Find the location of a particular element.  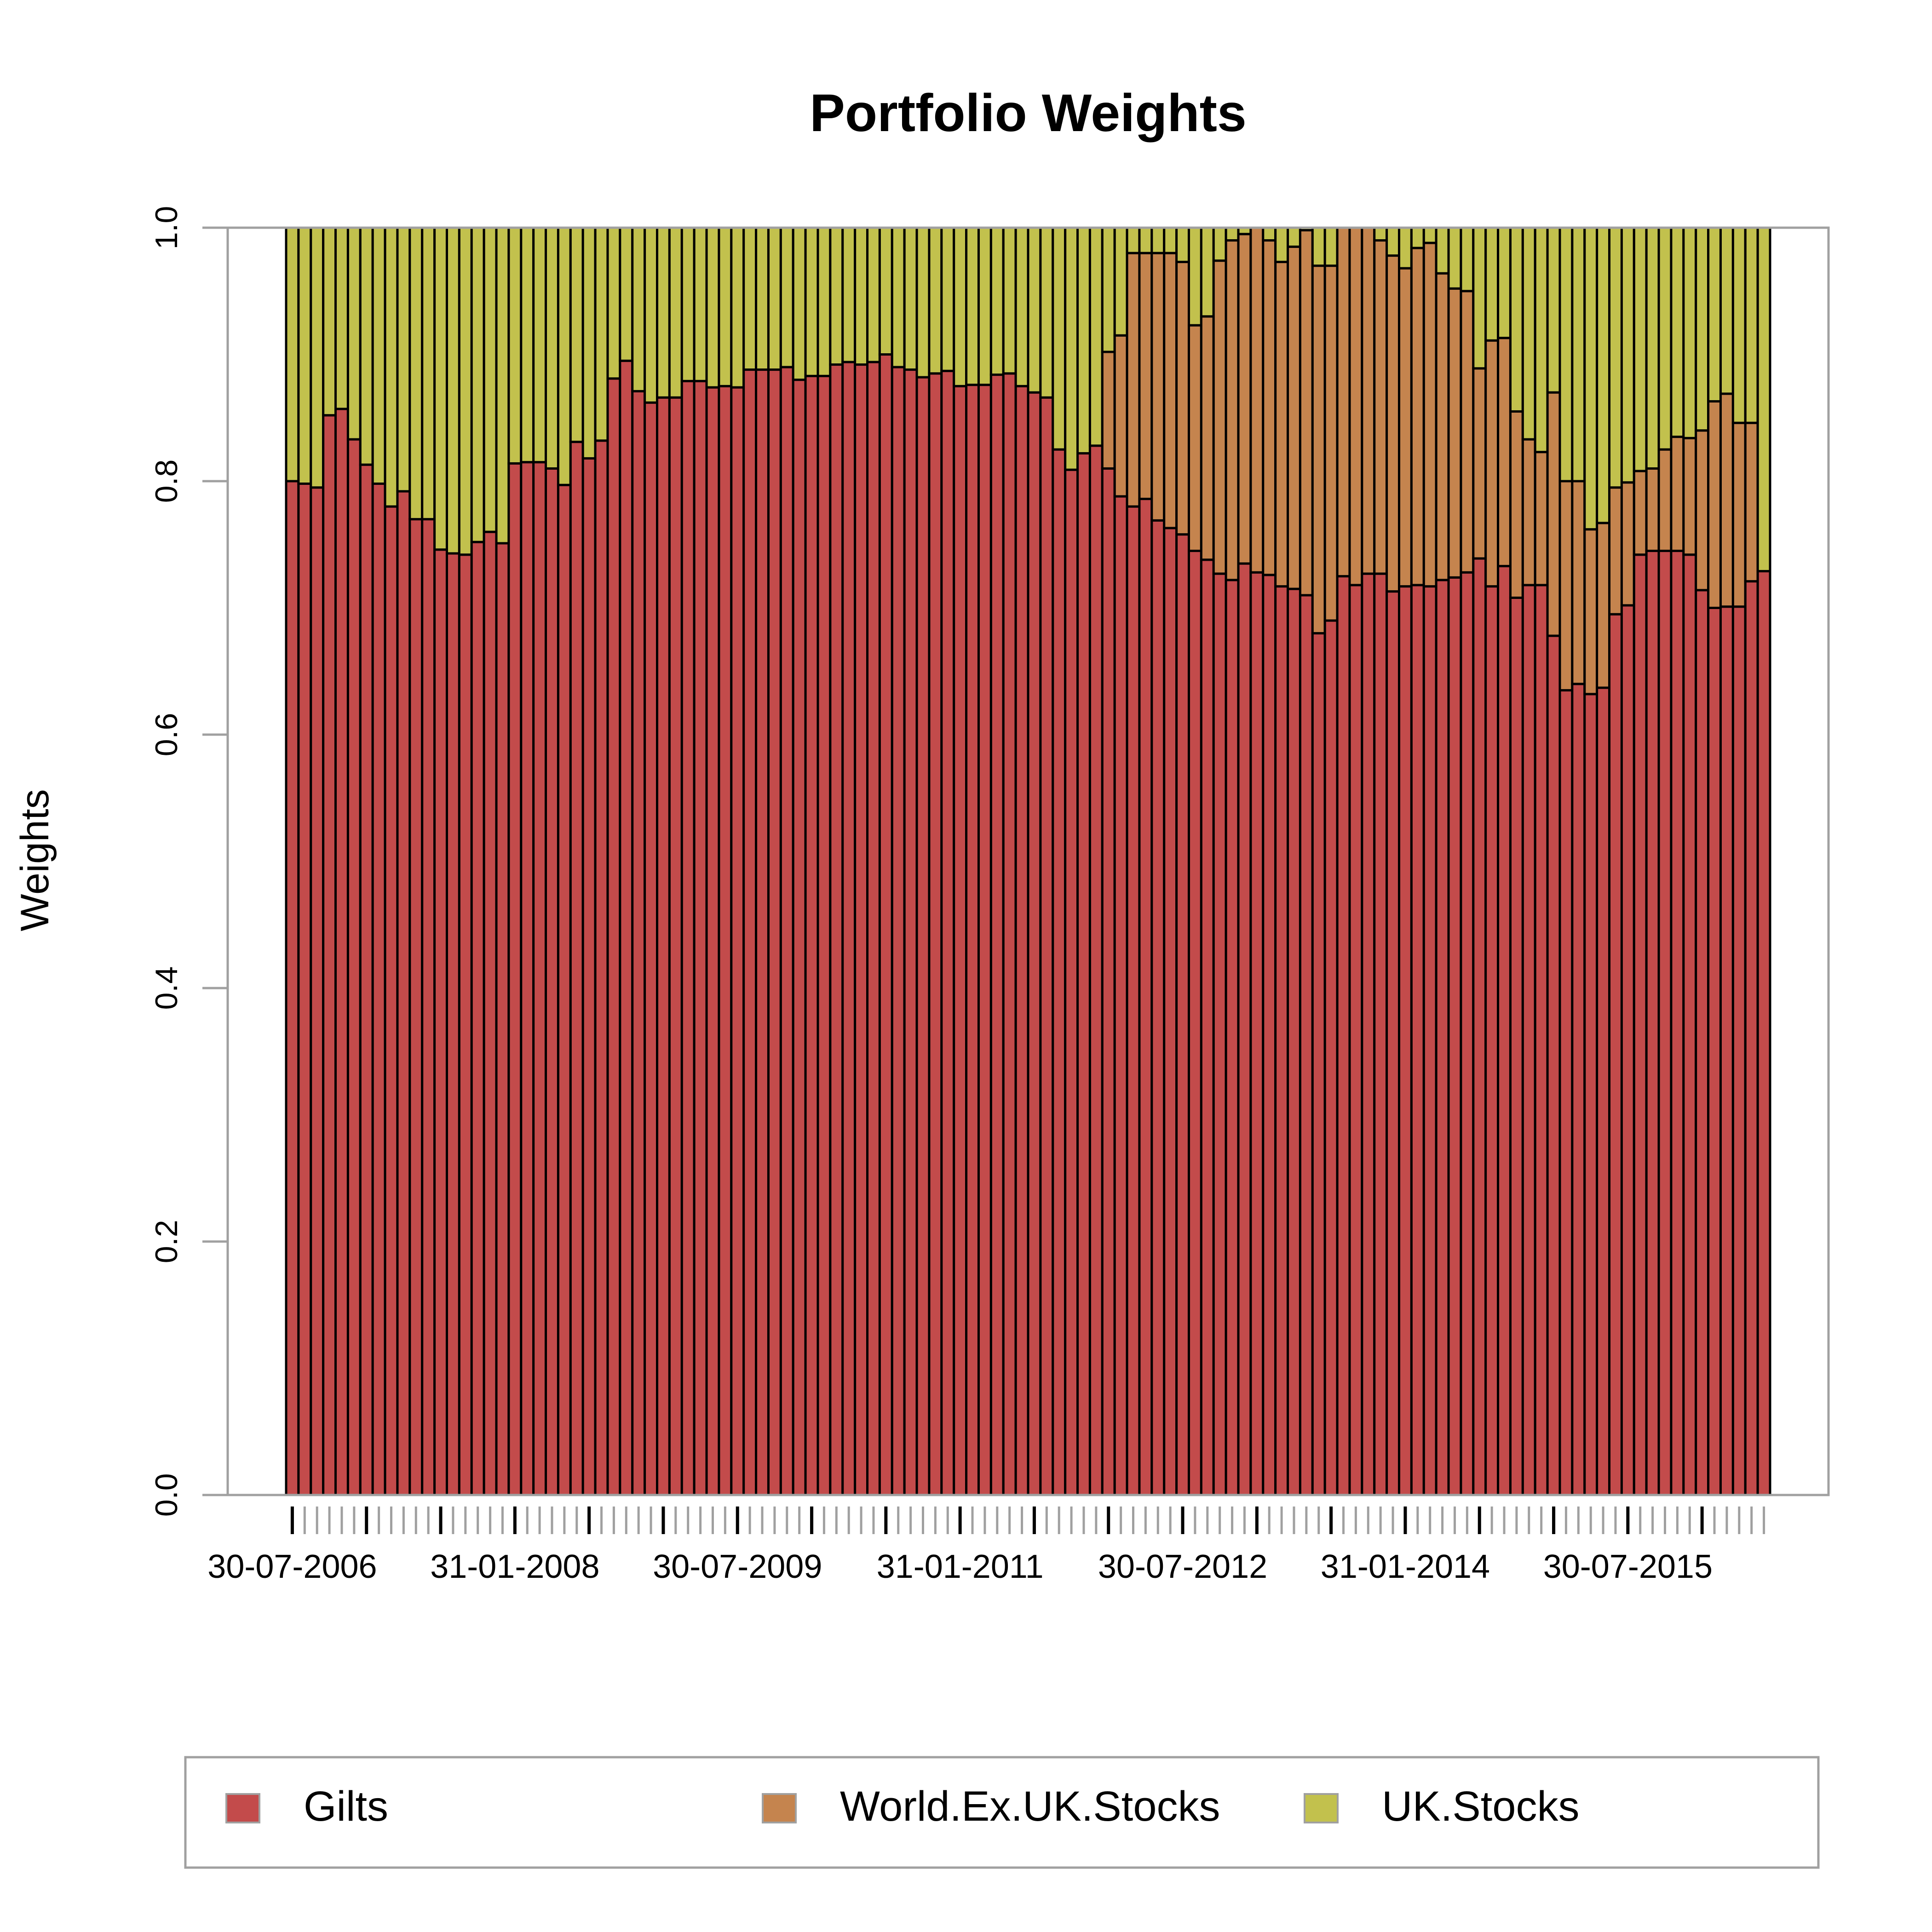

x-tick-label: 30-07-2009 is located at coordinates (737, 1566).